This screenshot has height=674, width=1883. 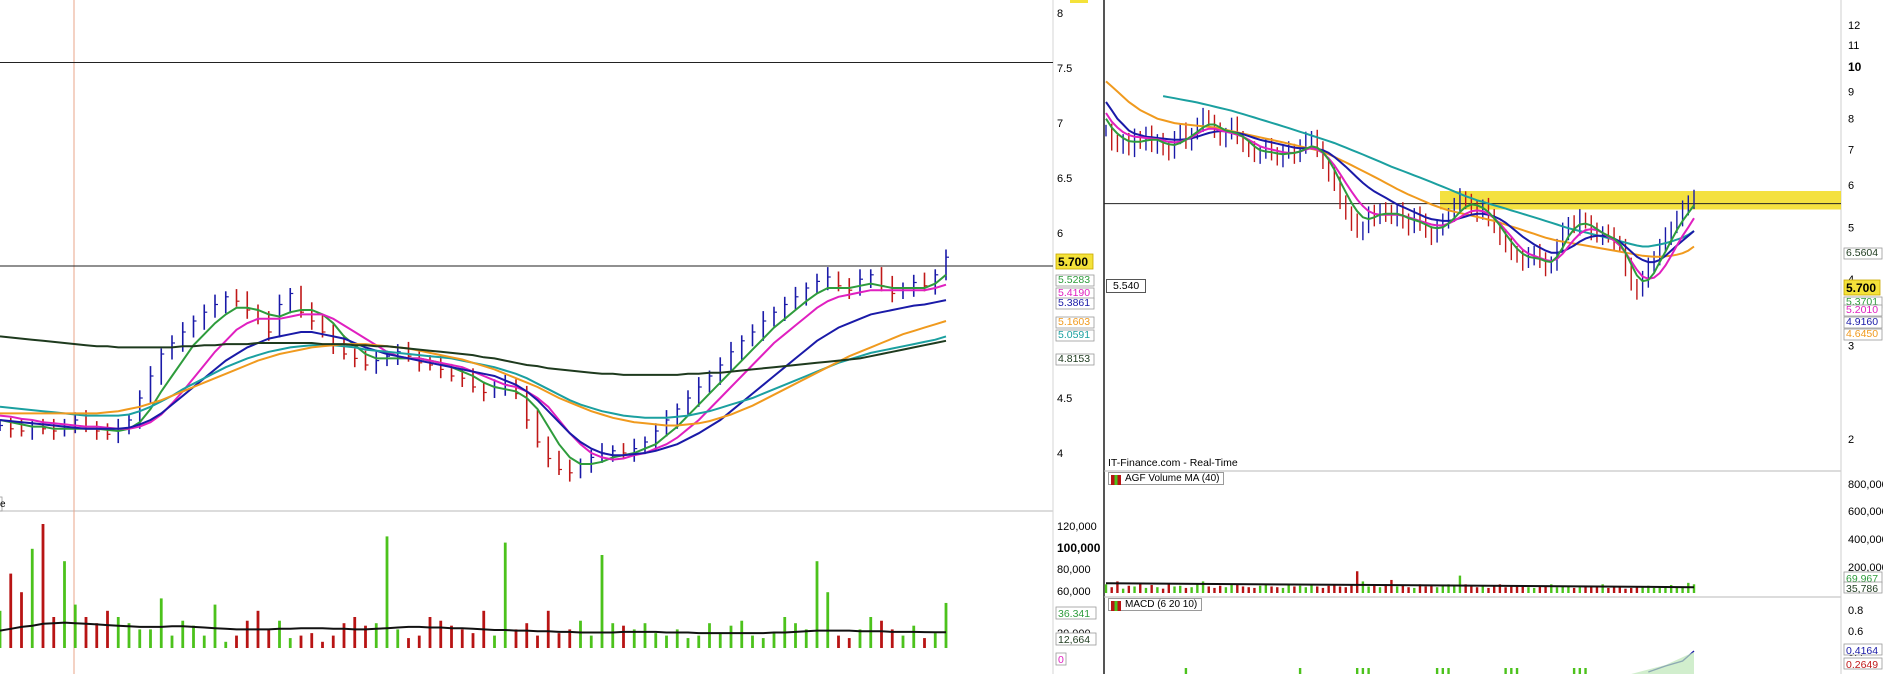 What do you see at coordinates (1851, 440) in the screenshot?
I see `right-price-tick-label: 2` at bounding box center [1851, 440].